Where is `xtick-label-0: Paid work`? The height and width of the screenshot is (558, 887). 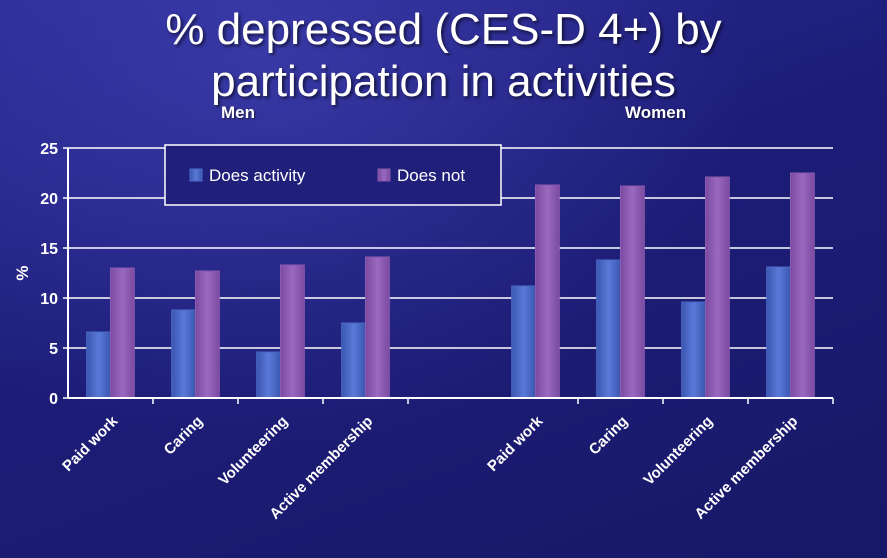
xtick-label-0: Paid work is located at coordinates (90, 443).